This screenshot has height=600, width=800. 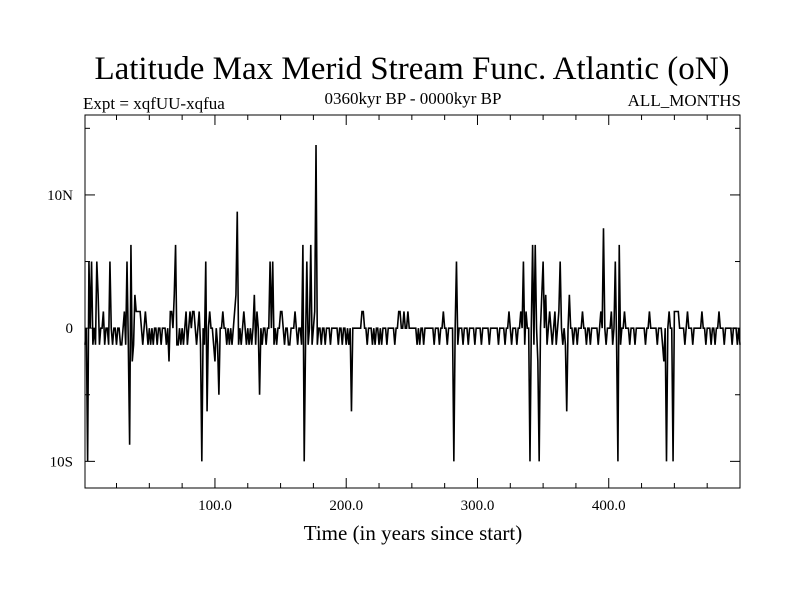 I want to click on y-tick-label: 10S, so click(x=61, y=462).